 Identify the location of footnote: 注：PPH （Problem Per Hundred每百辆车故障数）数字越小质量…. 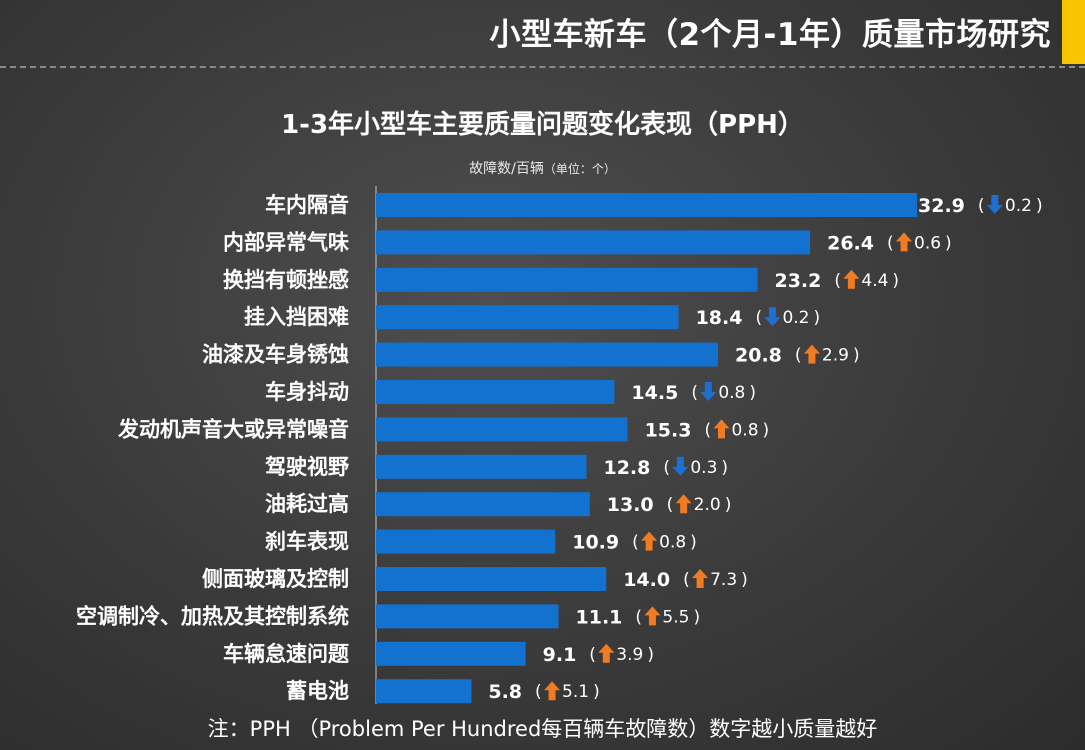
(542, 729).